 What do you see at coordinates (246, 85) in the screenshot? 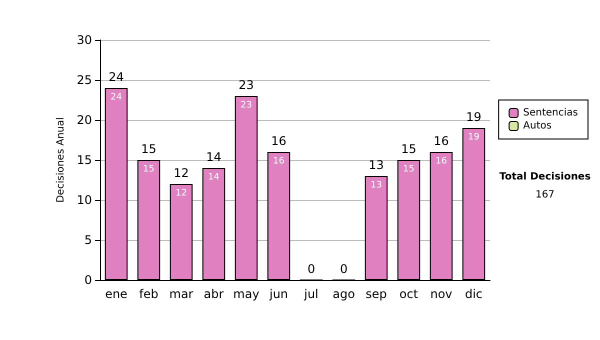
I see `total-label: 23` at bounding box center [246, 85].